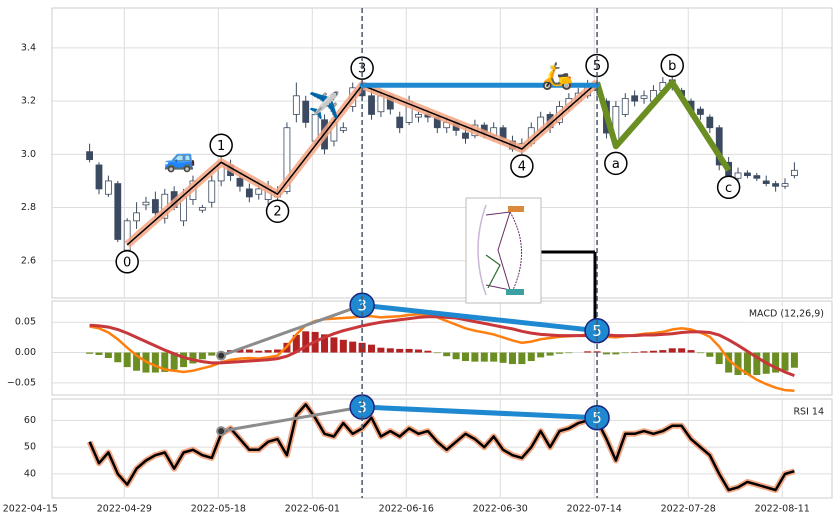 Image resolution: width=839 pixels, height=520 pixels. I want to click on icon: ✈️, so click(324, 105).